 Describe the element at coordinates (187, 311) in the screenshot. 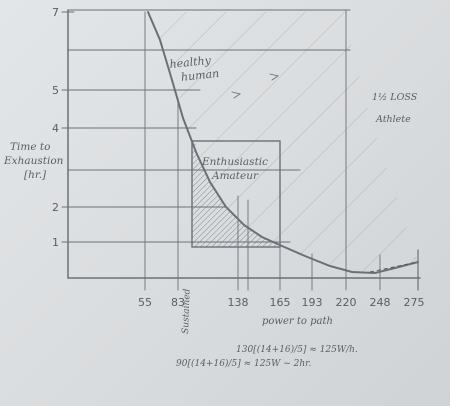

I see `sustained-label: Sustained` at that location.